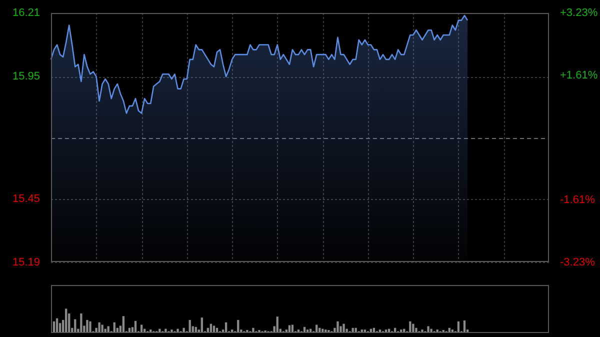 The image size is (600, 337). What do you see at coordinates (579, 13) in the screenshot?
I see `y2-tick-label: +3.23%` at bounding box center [579, 13].